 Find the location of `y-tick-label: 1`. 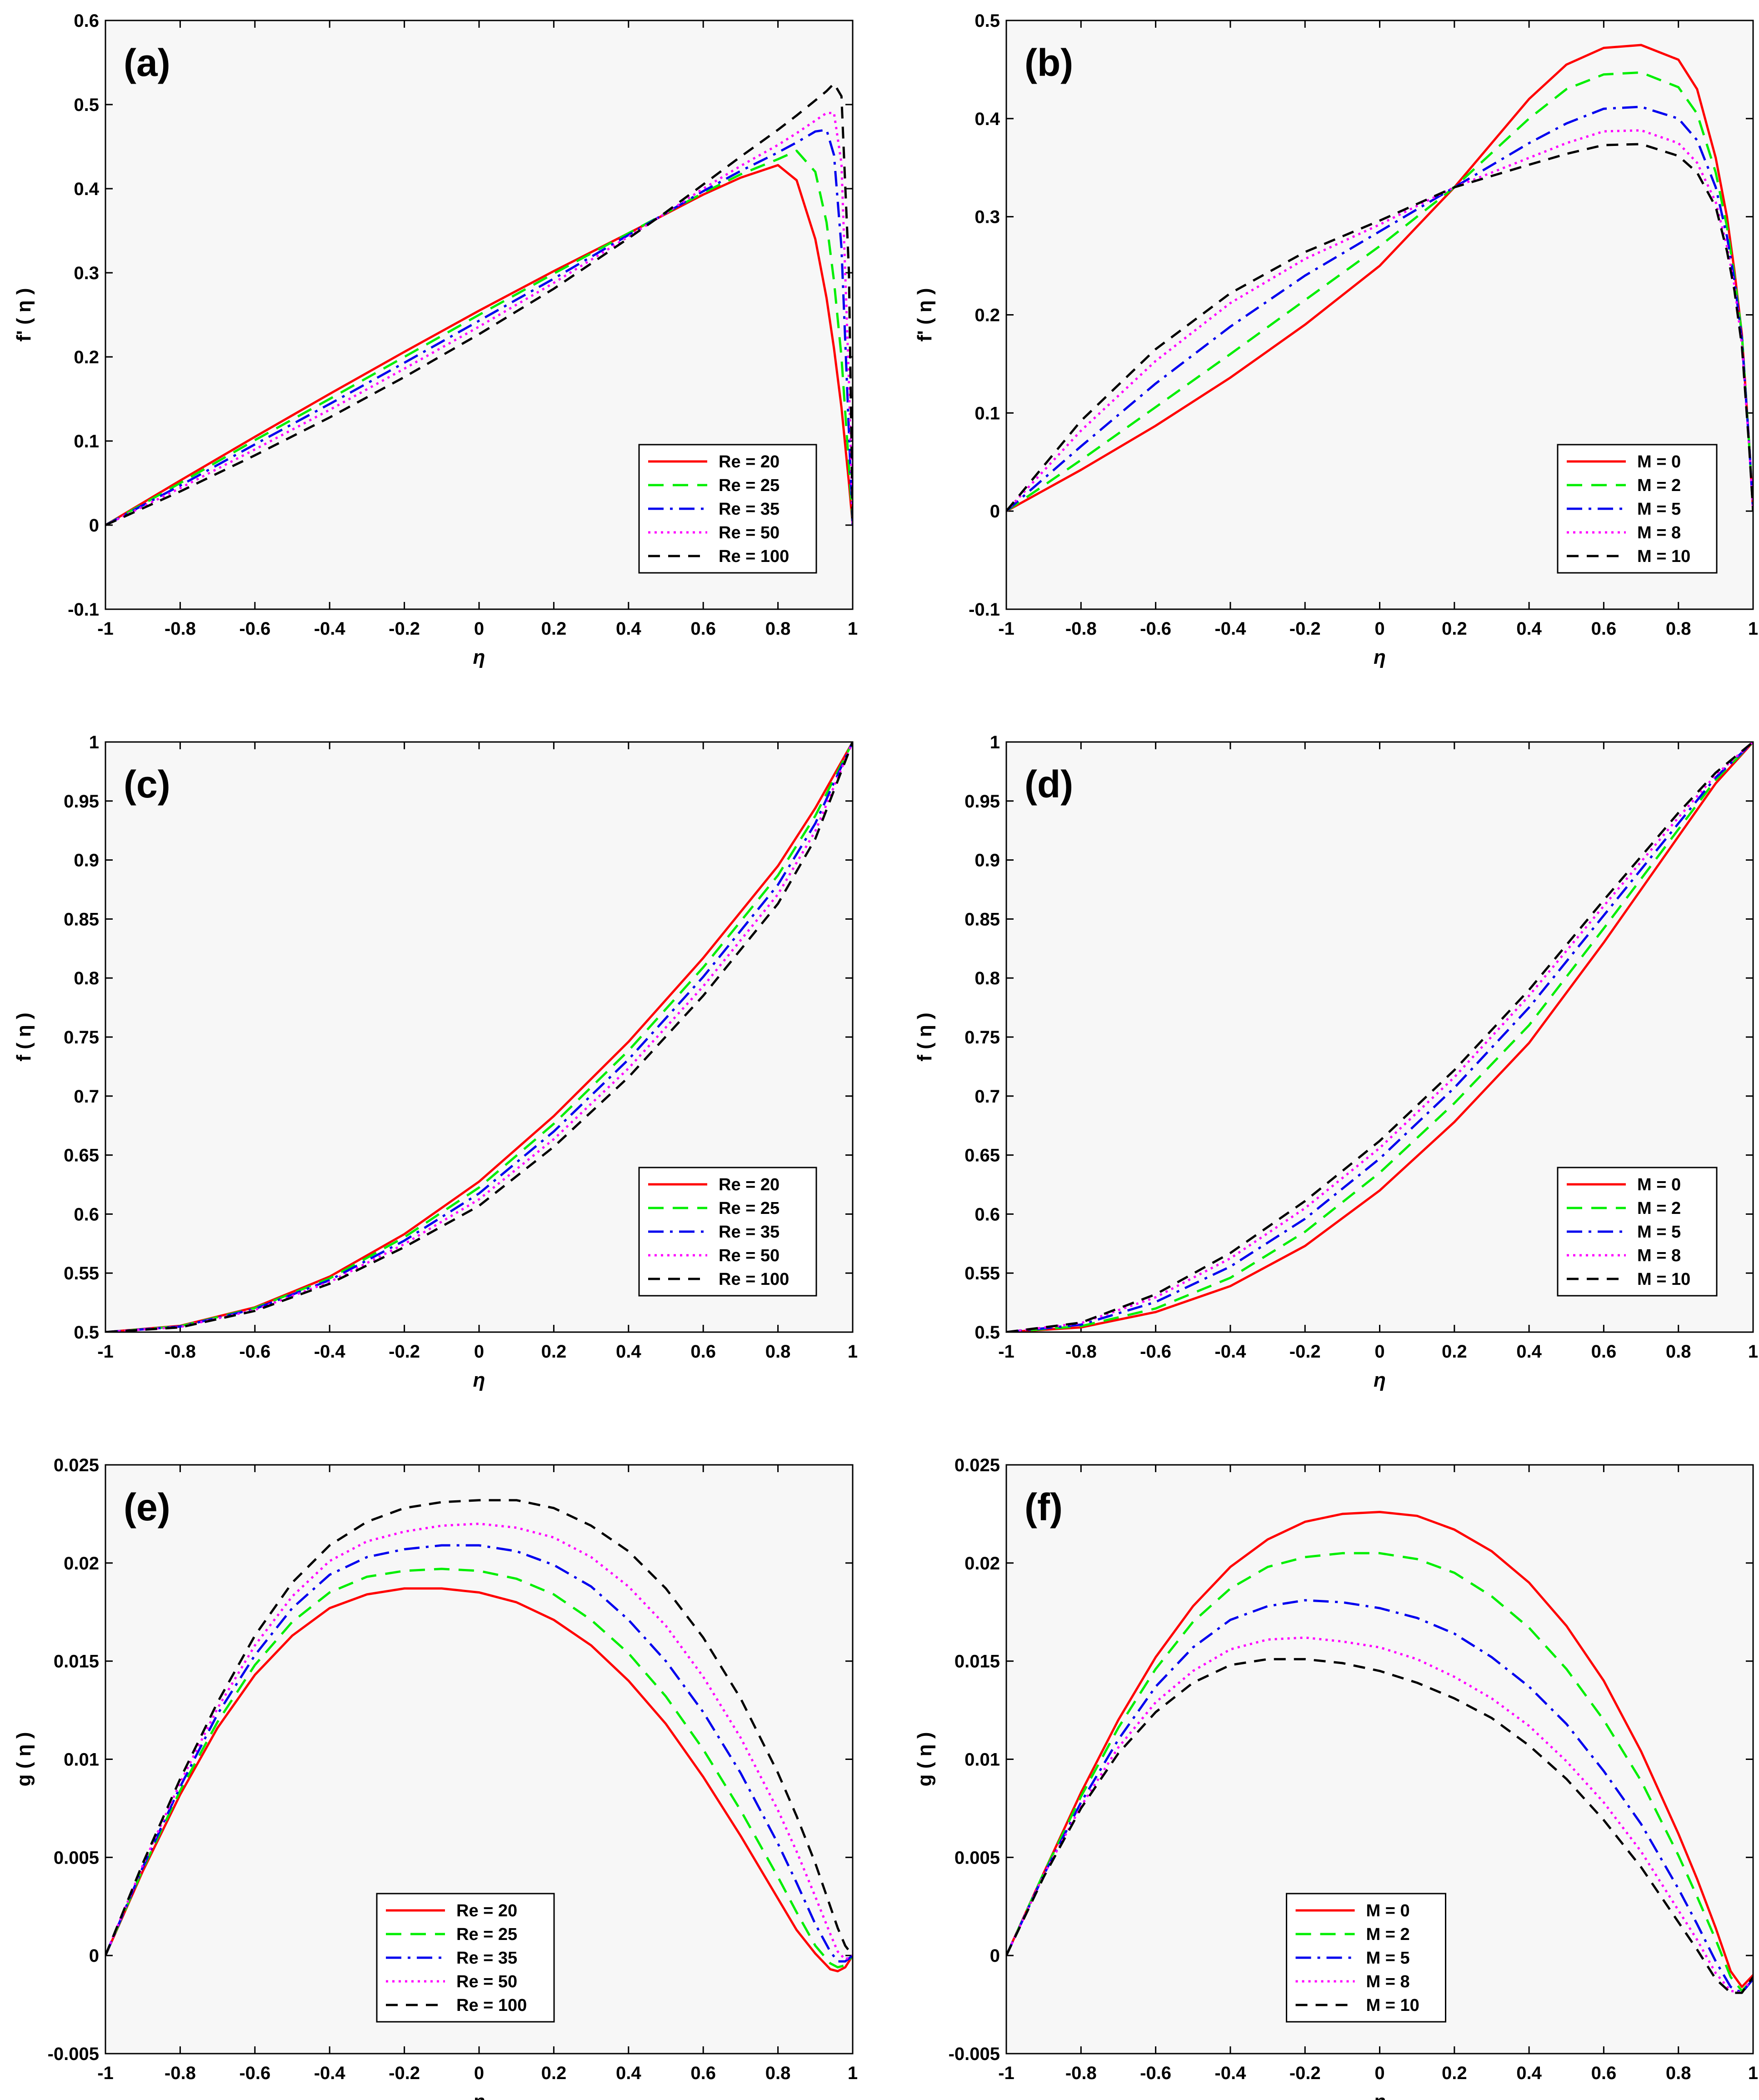

y-tick-label: 1 is located at coordinates (995, 742).